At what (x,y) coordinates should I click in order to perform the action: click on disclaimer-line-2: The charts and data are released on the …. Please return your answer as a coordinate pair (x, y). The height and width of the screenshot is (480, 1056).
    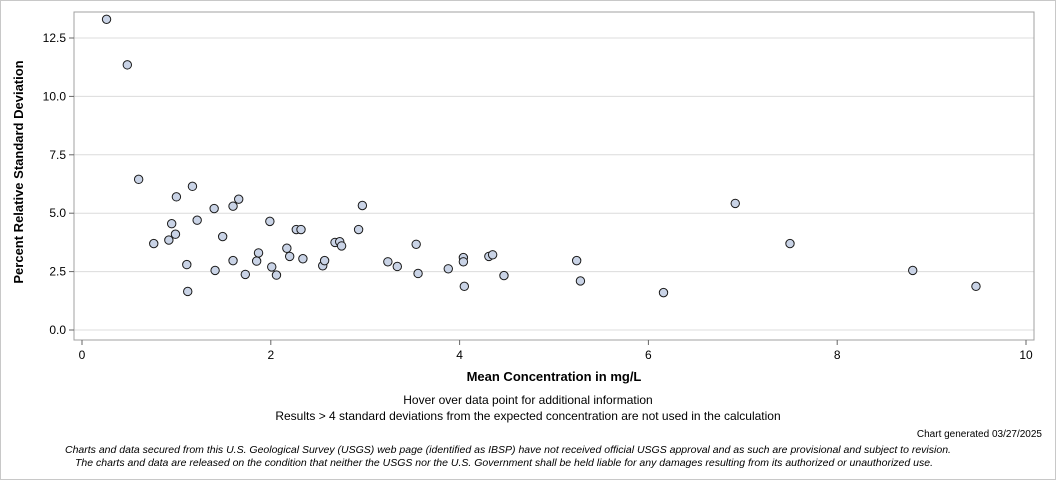
    Looking at the image, I should click on (504, 463).